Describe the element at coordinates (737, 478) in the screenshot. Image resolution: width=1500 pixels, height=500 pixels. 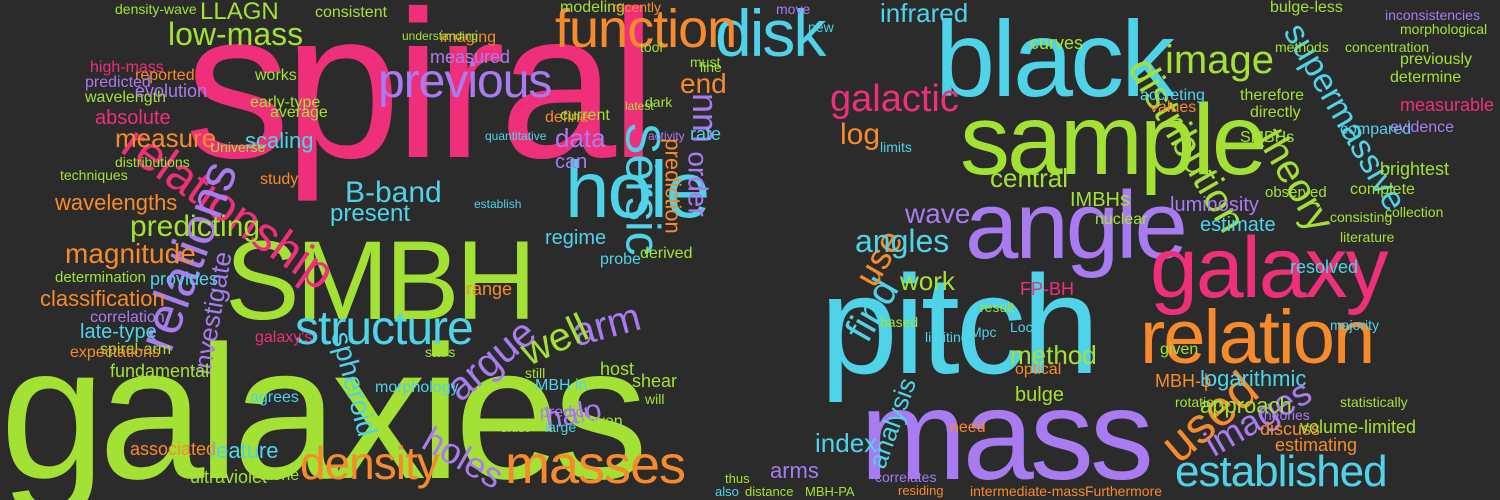
I see `word-thus: thus` at that location.